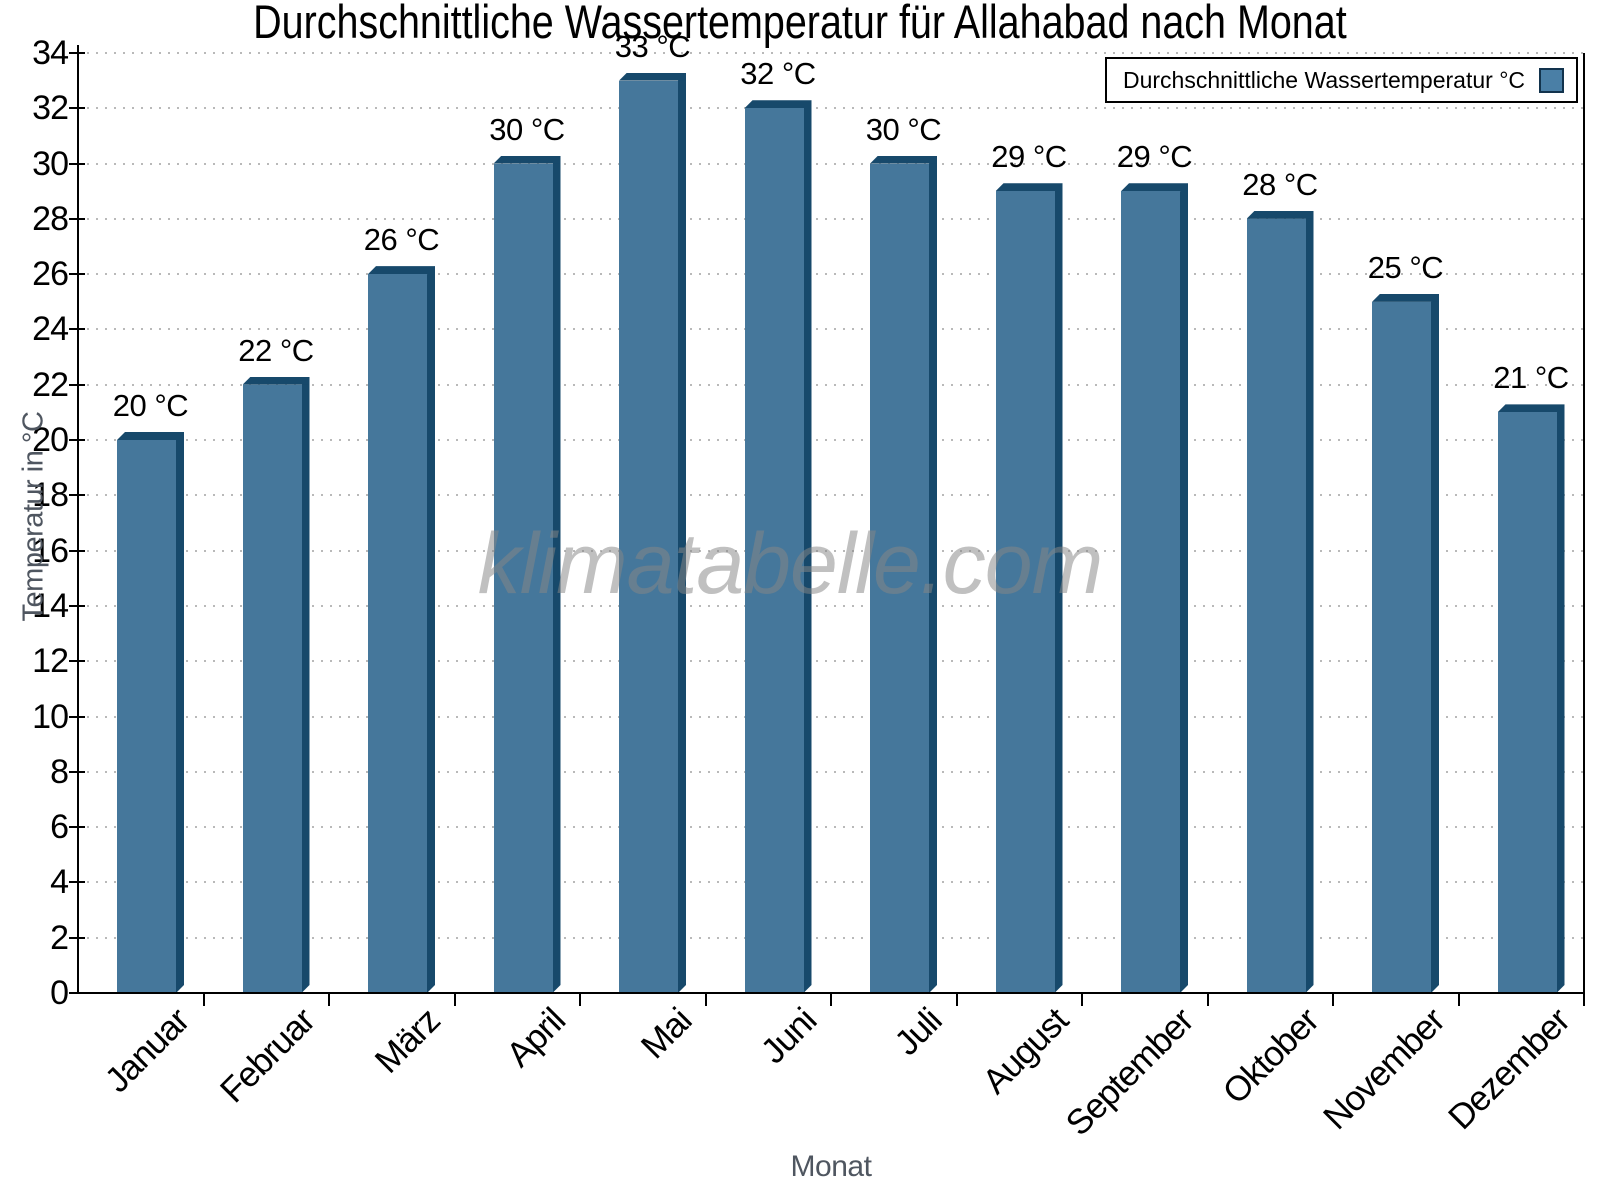 The image size is (1600, 1200). I want to click on y-tick-label: 22, so click(50, 384).